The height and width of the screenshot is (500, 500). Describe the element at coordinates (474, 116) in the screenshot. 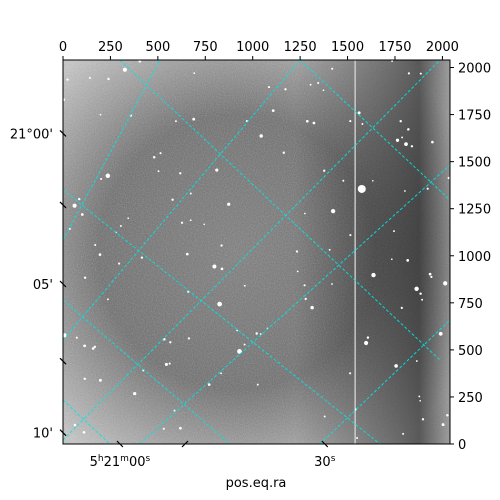

I see `y-tick-label: 1750` at that location.